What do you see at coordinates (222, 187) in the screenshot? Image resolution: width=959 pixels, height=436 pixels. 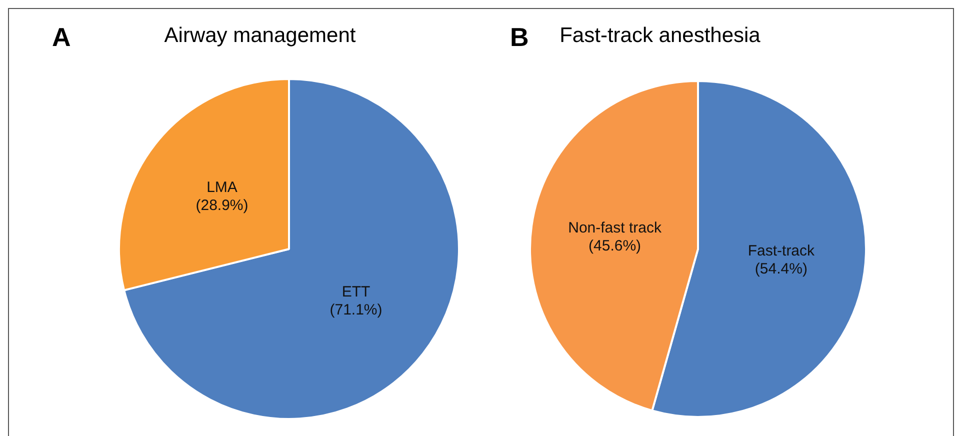 I see `slice-label: LMA` at bounding box center [222, 187].